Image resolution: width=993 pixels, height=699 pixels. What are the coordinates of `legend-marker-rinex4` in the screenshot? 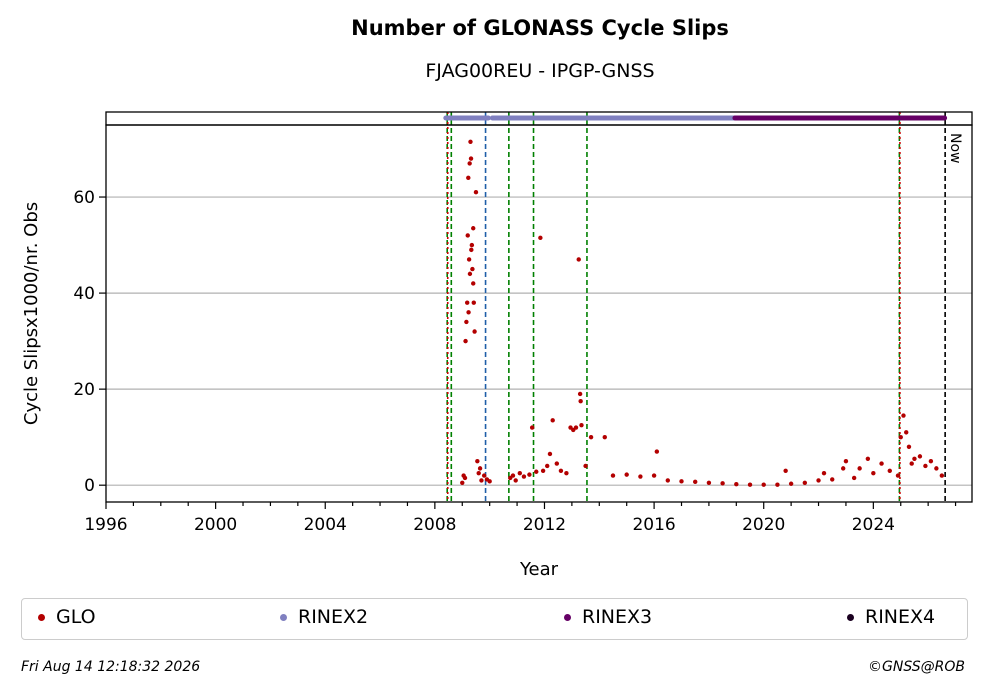 It's located at (850, 617).